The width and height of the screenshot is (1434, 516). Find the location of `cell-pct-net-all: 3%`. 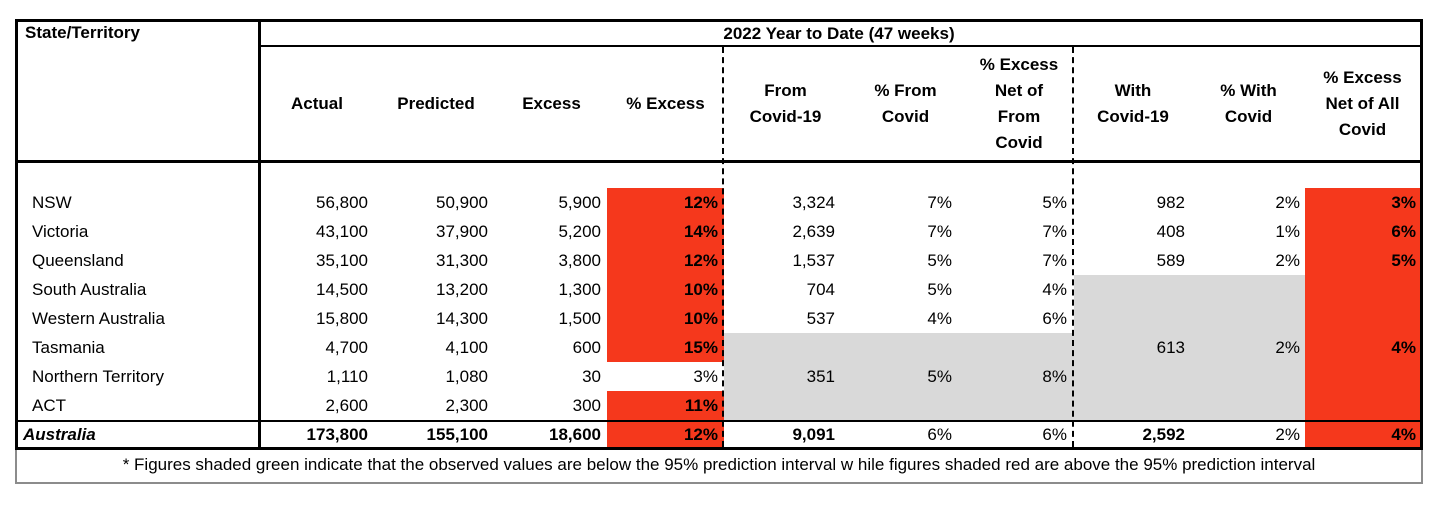

cell-pct-net-all: 3% is located at coordinates (1362, 202).